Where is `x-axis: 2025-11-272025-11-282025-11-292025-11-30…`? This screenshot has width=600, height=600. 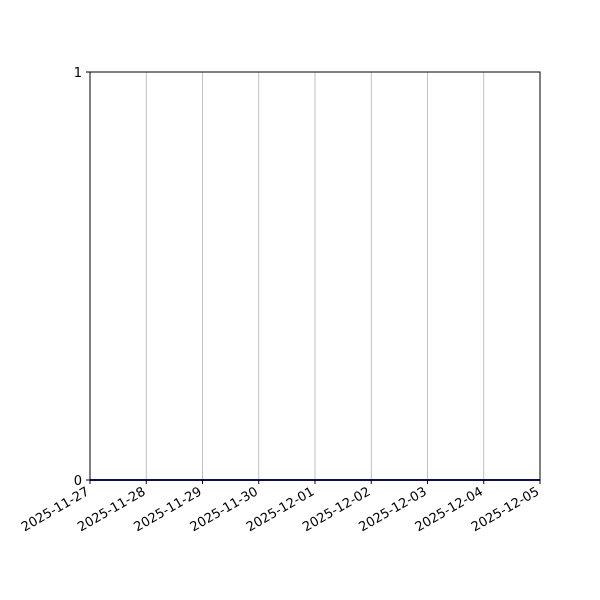 x-axis: 2025-11-272025-11-282025-11-292025-11-30… is located at coordinates (280, 507).